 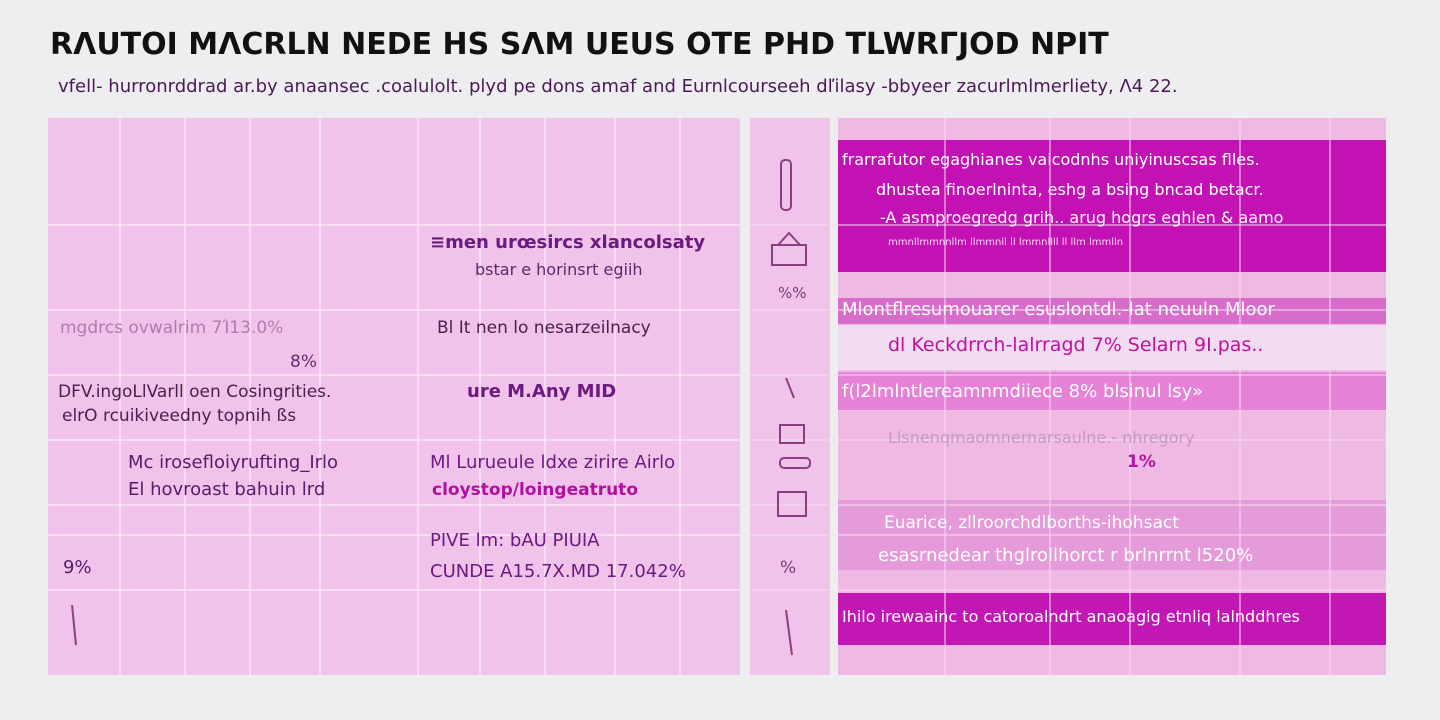 I want to click on text-block: ure M.Any MID, so click(x=542, y=391).